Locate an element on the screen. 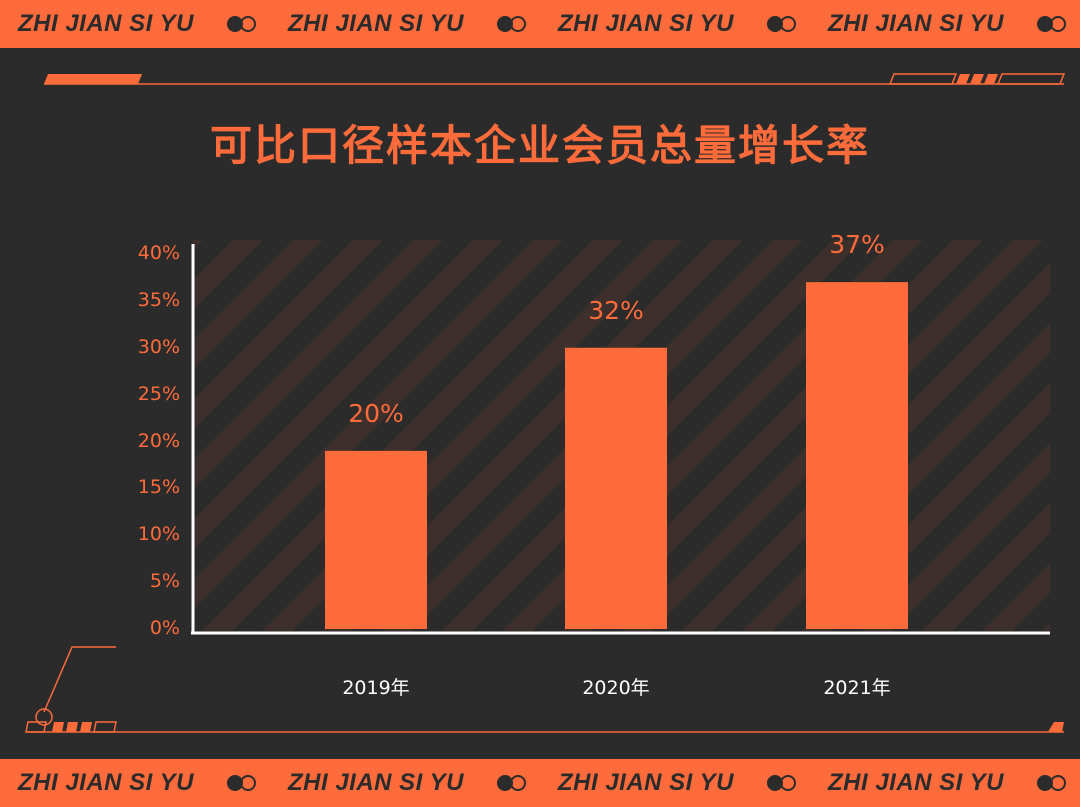 This screenshot has height=807, width=1080. x-category-label: 2020年 is located at coordinates (616, 688).